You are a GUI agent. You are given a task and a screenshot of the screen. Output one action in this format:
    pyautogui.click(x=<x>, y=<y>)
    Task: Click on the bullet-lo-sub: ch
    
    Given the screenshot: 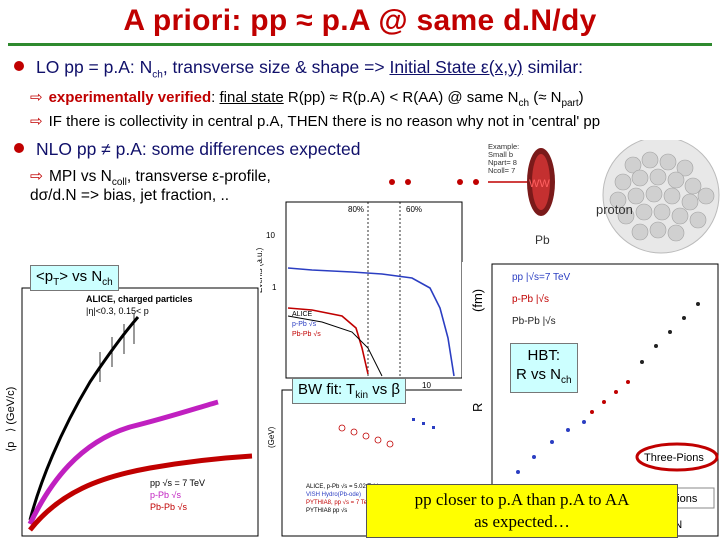 What is the action you would take?
    pyautogui.click(x=157, y=75)
    